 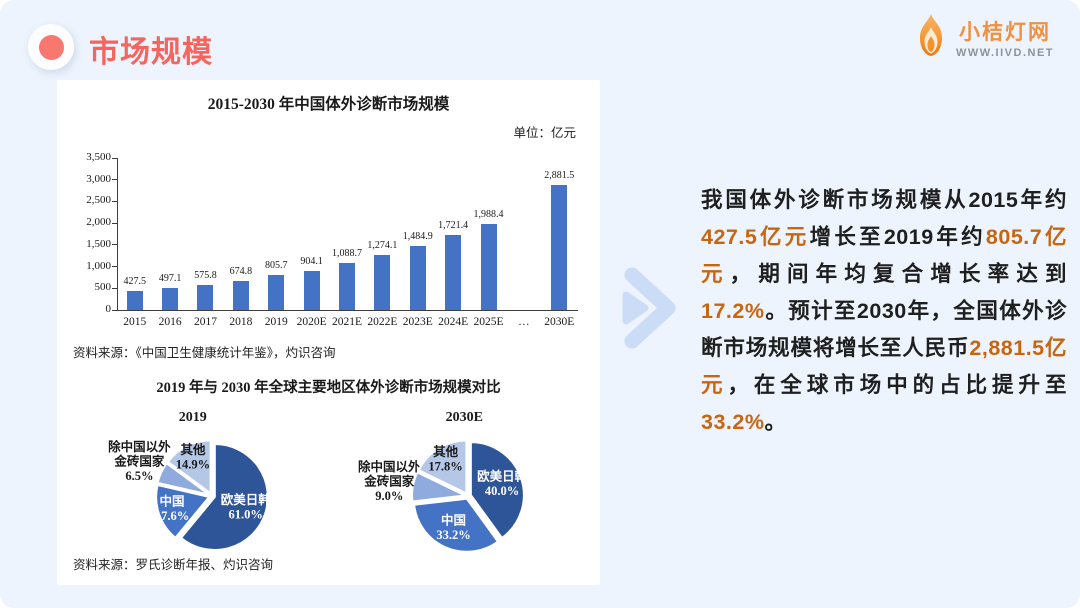 I want to click on pie-slice-label: 17.8%, so click(x=446, y=466).